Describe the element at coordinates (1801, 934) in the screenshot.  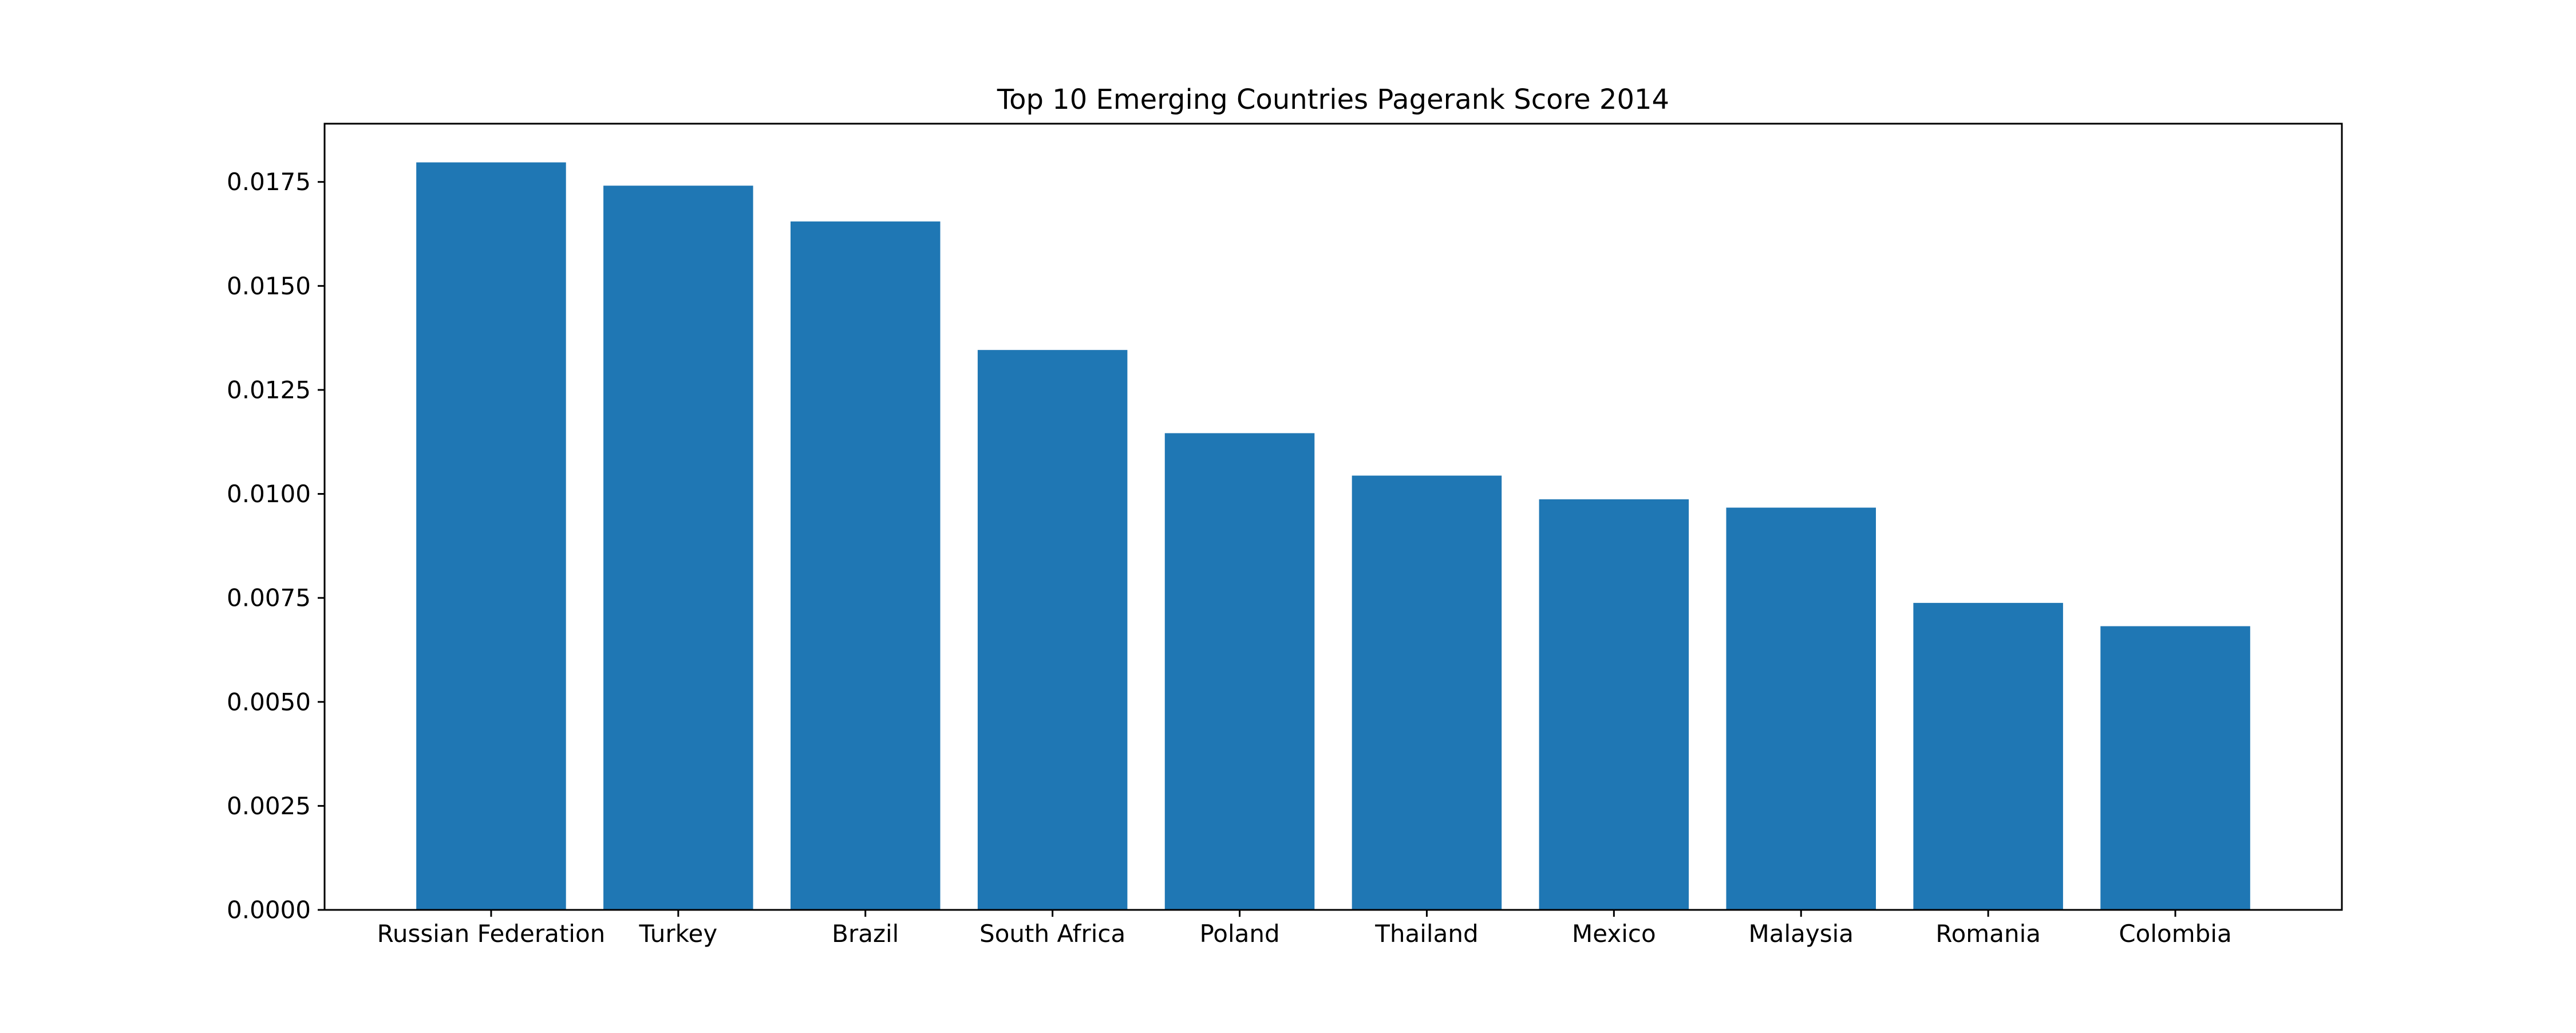
I see `x-tick-label: Malaysia` at that location.